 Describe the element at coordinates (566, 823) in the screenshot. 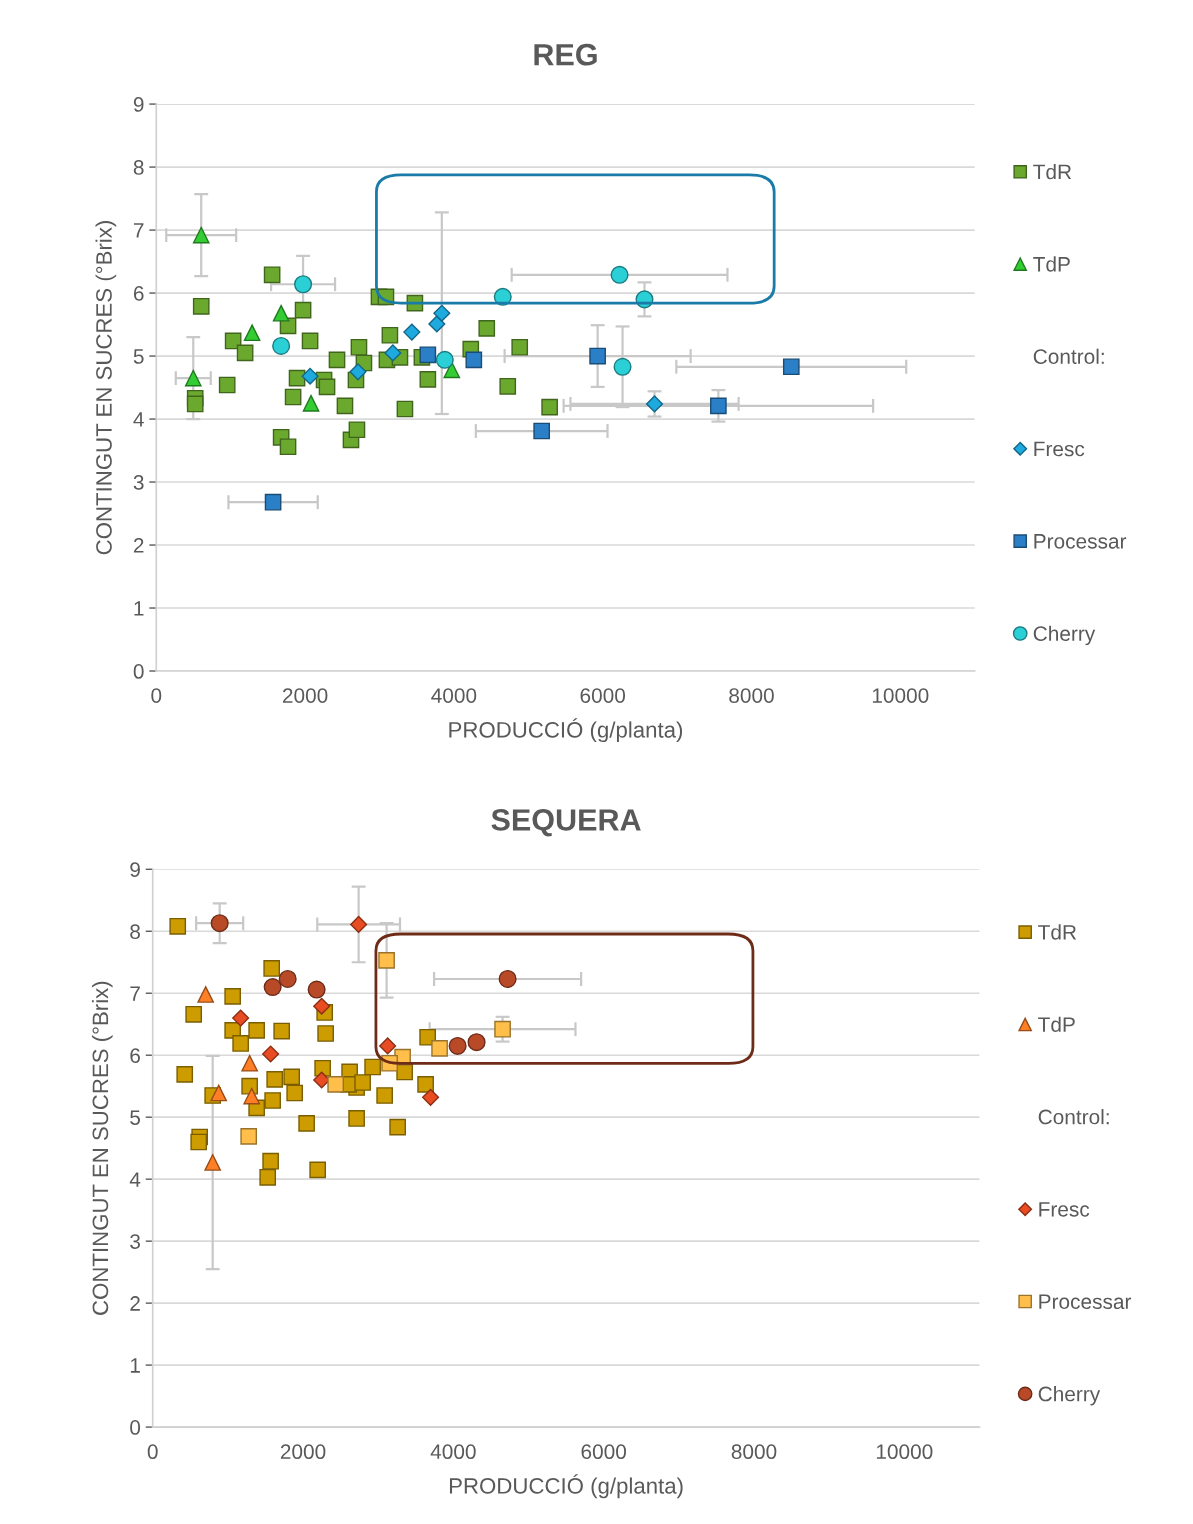

I see `chart-title: SEQUERA` at that location.